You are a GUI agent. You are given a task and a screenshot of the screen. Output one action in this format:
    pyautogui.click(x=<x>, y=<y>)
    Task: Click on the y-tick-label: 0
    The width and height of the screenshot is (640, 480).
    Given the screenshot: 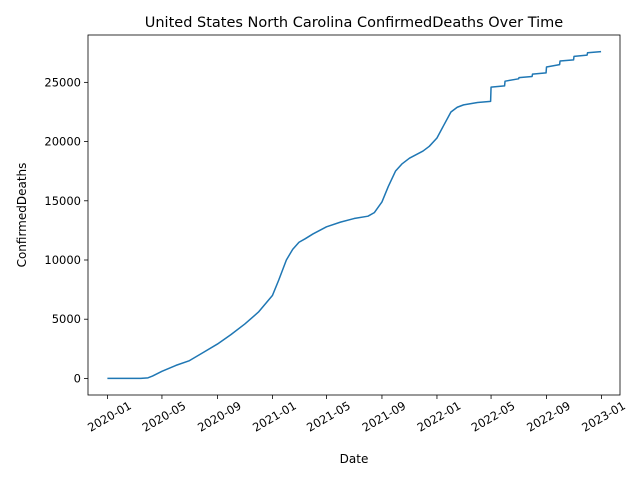 What is the action you would take?
    pyautogui.click(x=77, y=378)
    